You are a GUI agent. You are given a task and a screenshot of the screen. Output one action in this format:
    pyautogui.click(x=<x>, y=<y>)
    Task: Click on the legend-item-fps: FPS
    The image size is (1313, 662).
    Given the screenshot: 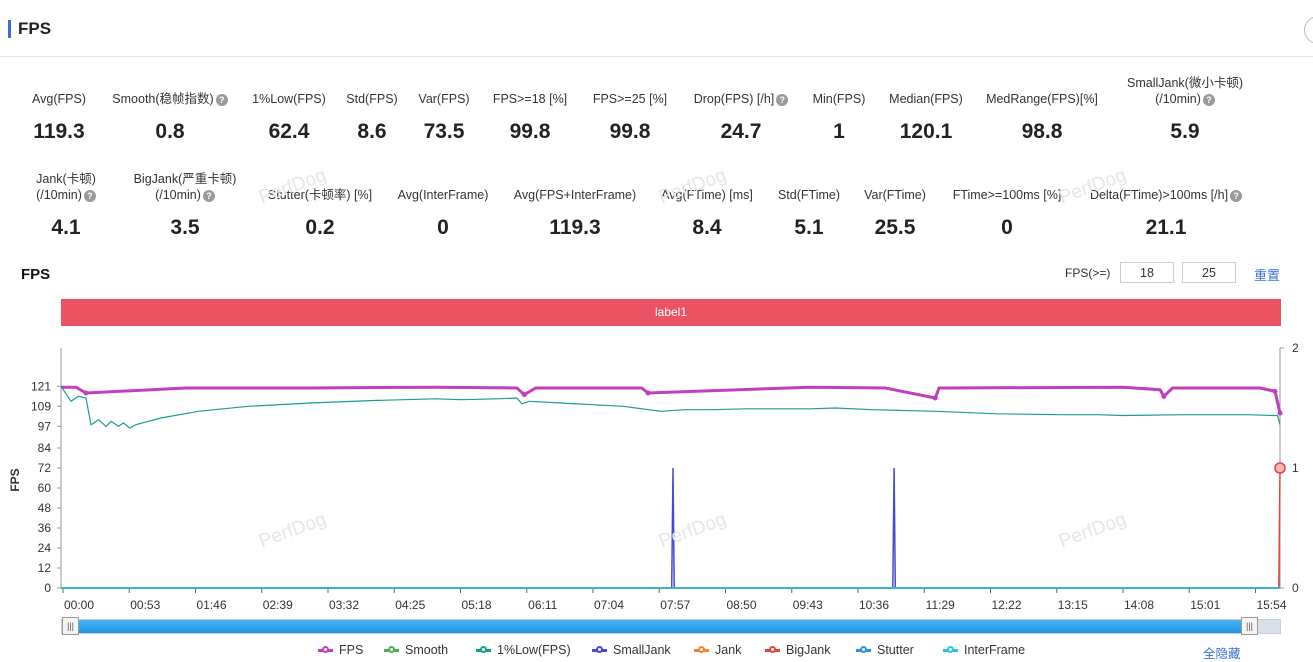 What is the action you would take?
    pyautogui.click(x=340, y=650)
    